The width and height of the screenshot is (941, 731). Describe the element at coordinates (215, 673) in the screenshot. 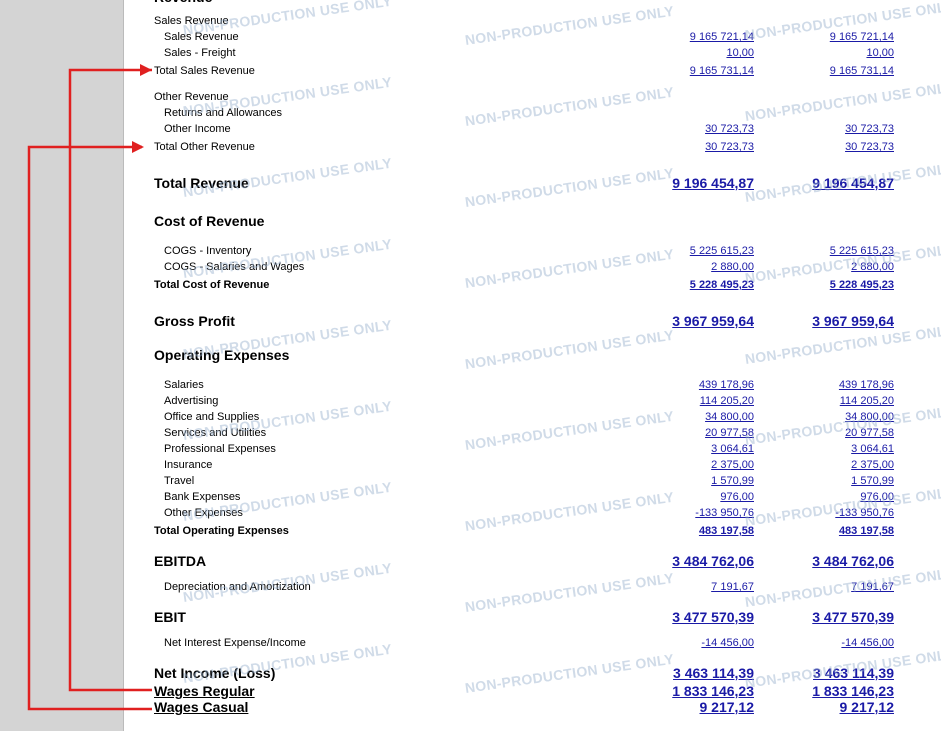

I see `row-label: Net Income (Loss)` at that location.